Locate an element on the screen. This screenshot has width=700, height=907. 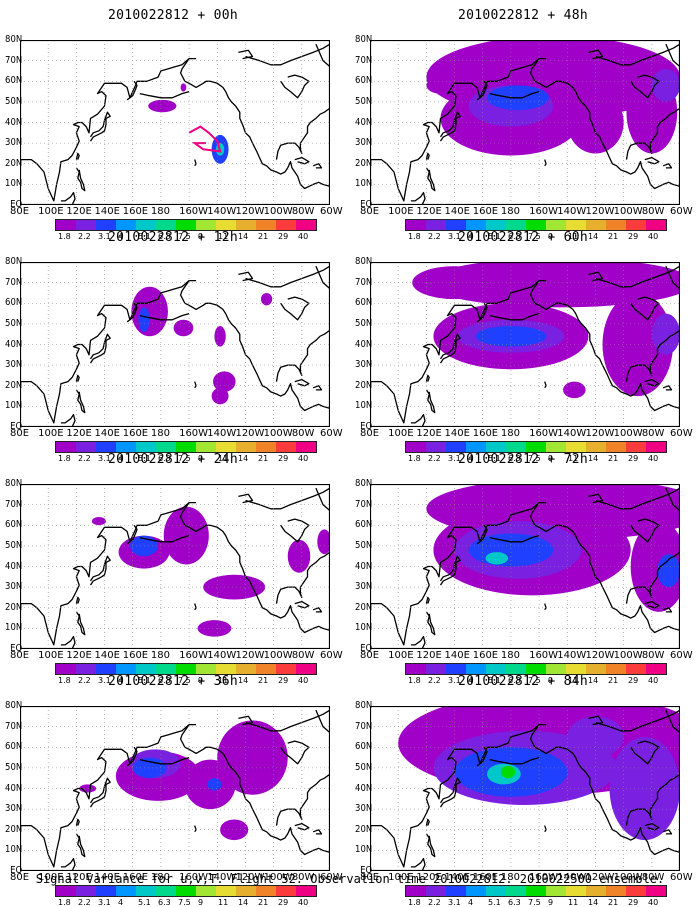
coastline-aleutians is located at coordinates (514, 538).